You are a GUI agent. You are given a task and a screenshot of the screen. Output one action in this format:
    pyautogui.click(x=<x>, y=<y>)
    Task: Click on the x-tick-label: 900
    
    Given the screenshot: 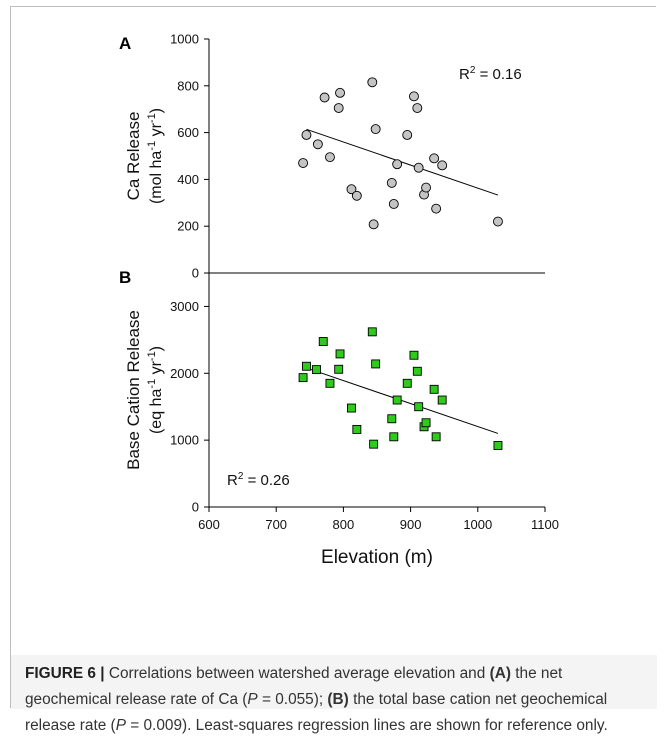 What is the action you would take?
    pyautogui.click(x=411, y=524)
    